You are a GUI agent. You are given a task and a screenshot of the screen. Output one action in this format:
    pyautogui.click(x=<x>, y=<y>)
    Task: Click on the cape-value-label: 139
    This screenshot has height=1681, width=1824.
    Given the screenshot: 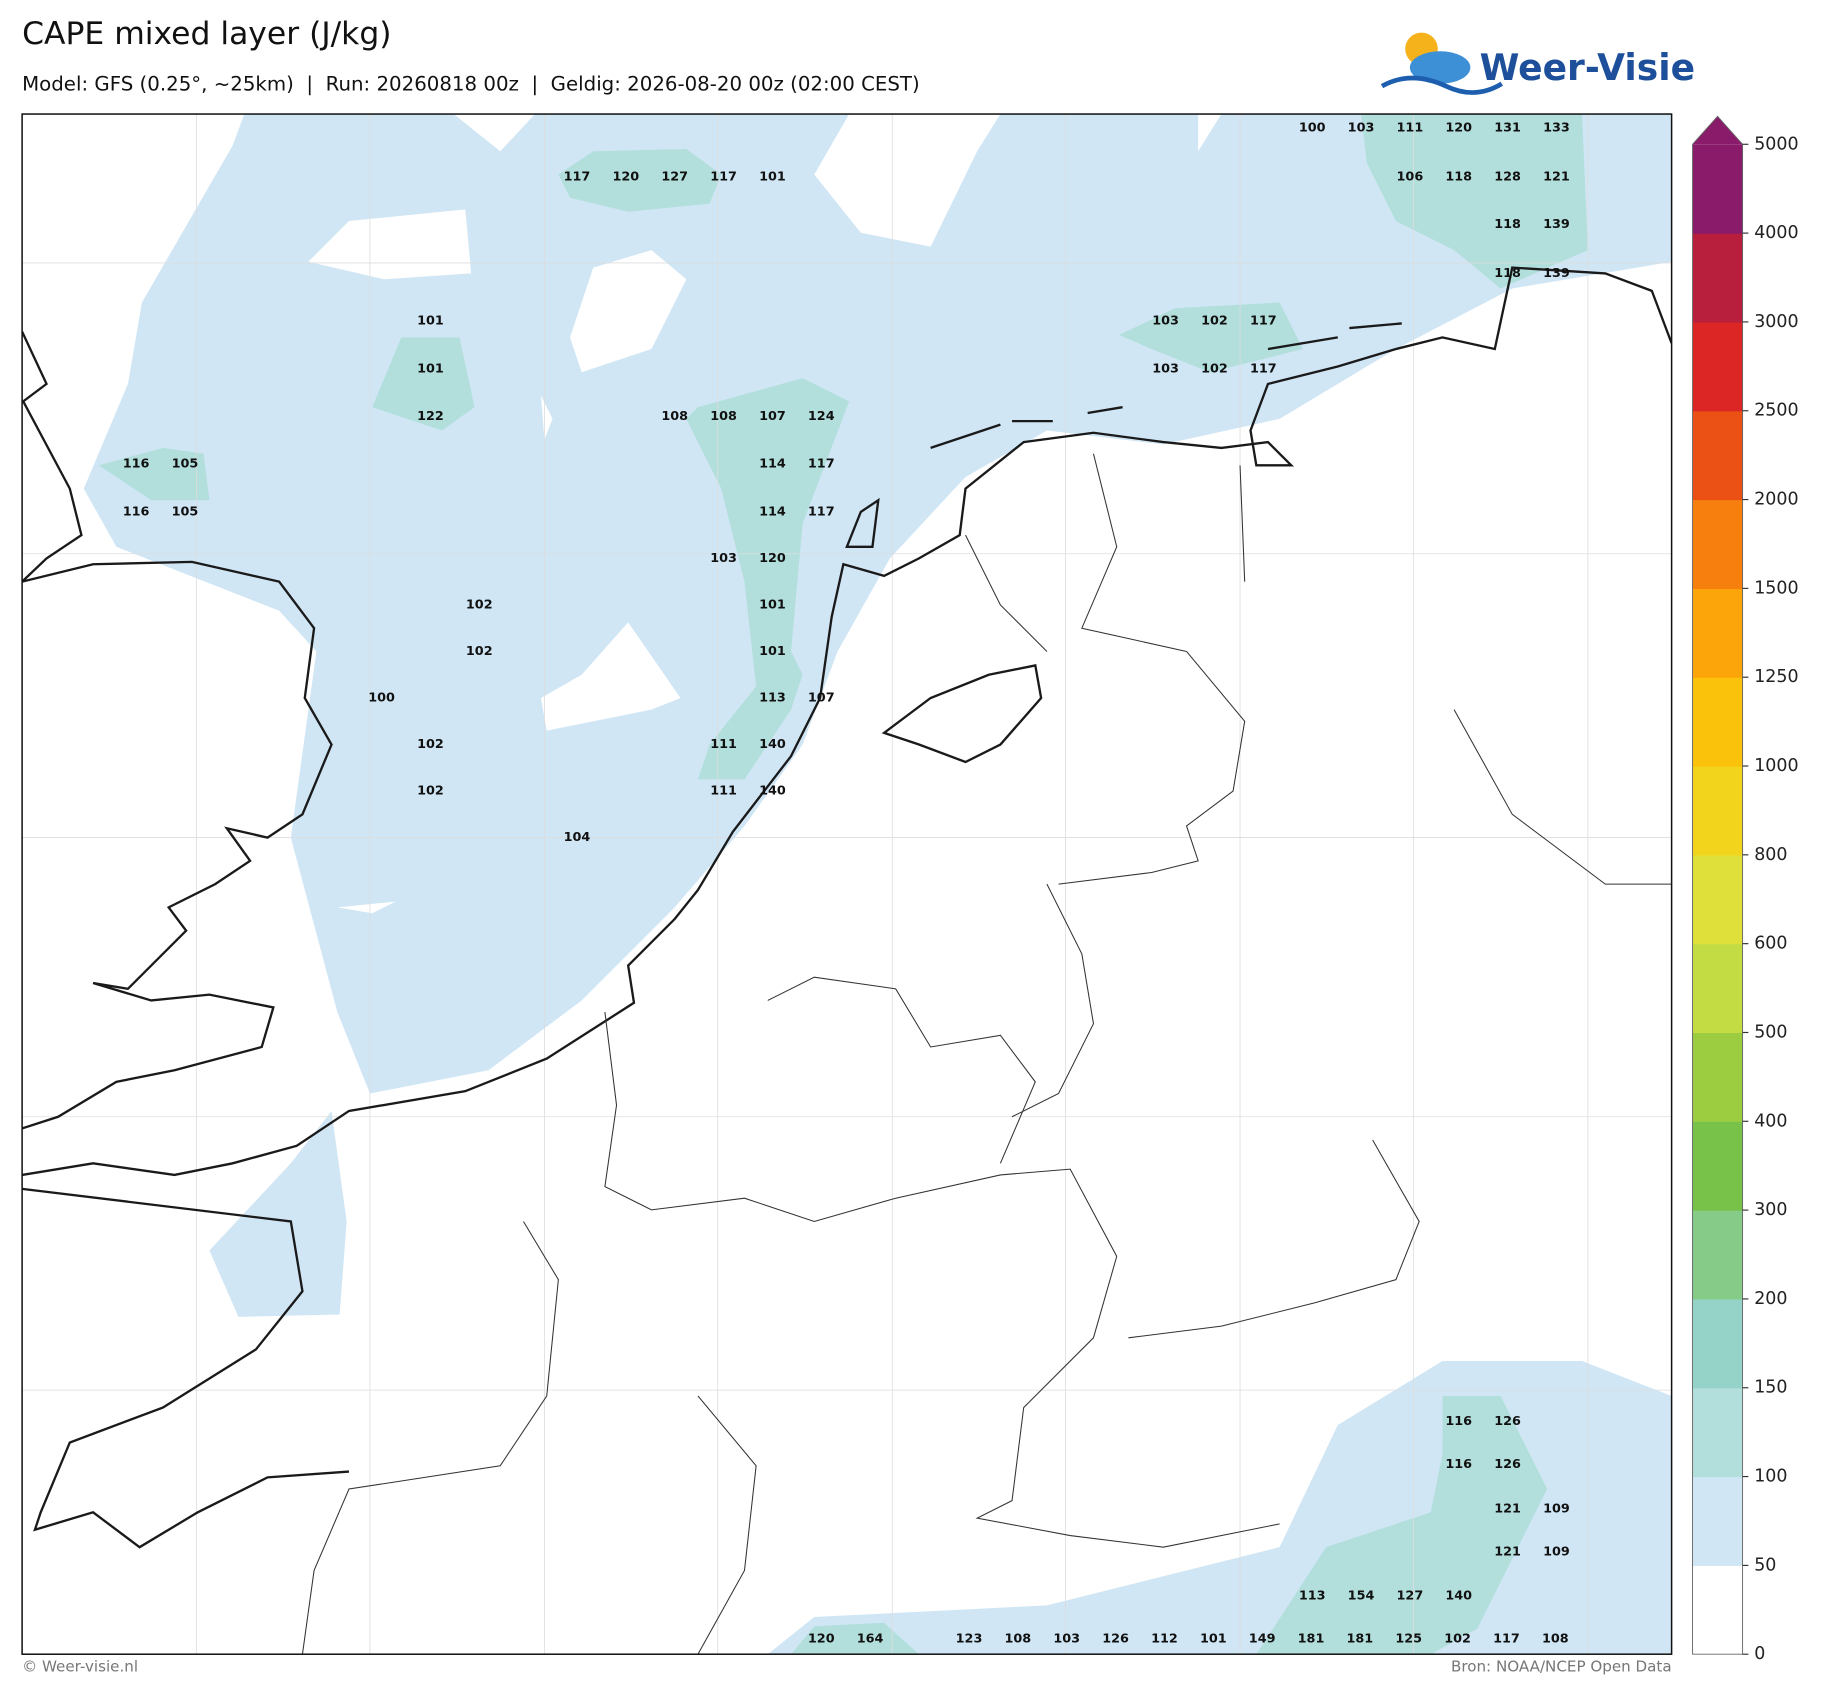 What is the action you would take?
    pyautogui.click(x=1556, y=273)
    